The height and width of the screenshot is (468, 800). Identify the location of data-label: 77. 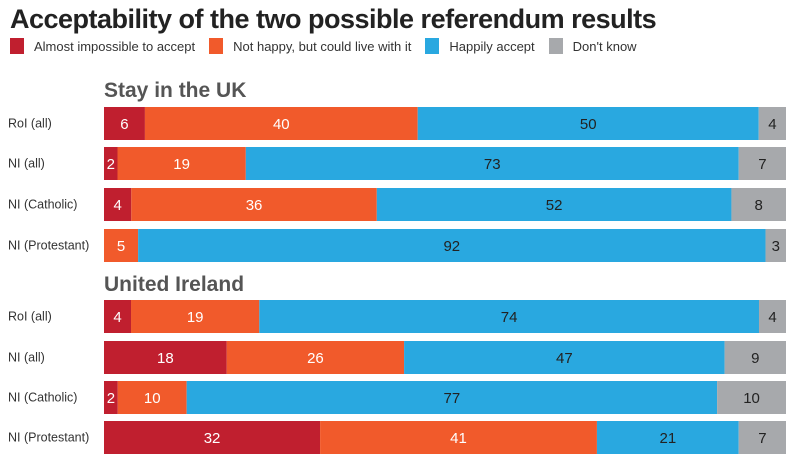
(452, 398).